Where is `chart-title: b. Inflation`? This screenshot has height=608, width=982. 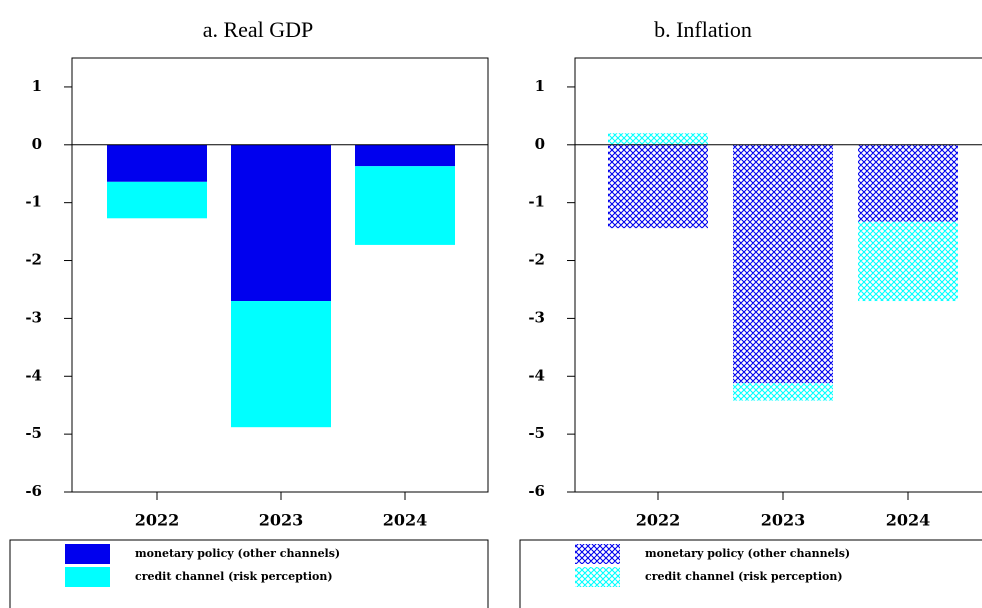 chart-title: b. Inflation is located at coordinates (703, 29).